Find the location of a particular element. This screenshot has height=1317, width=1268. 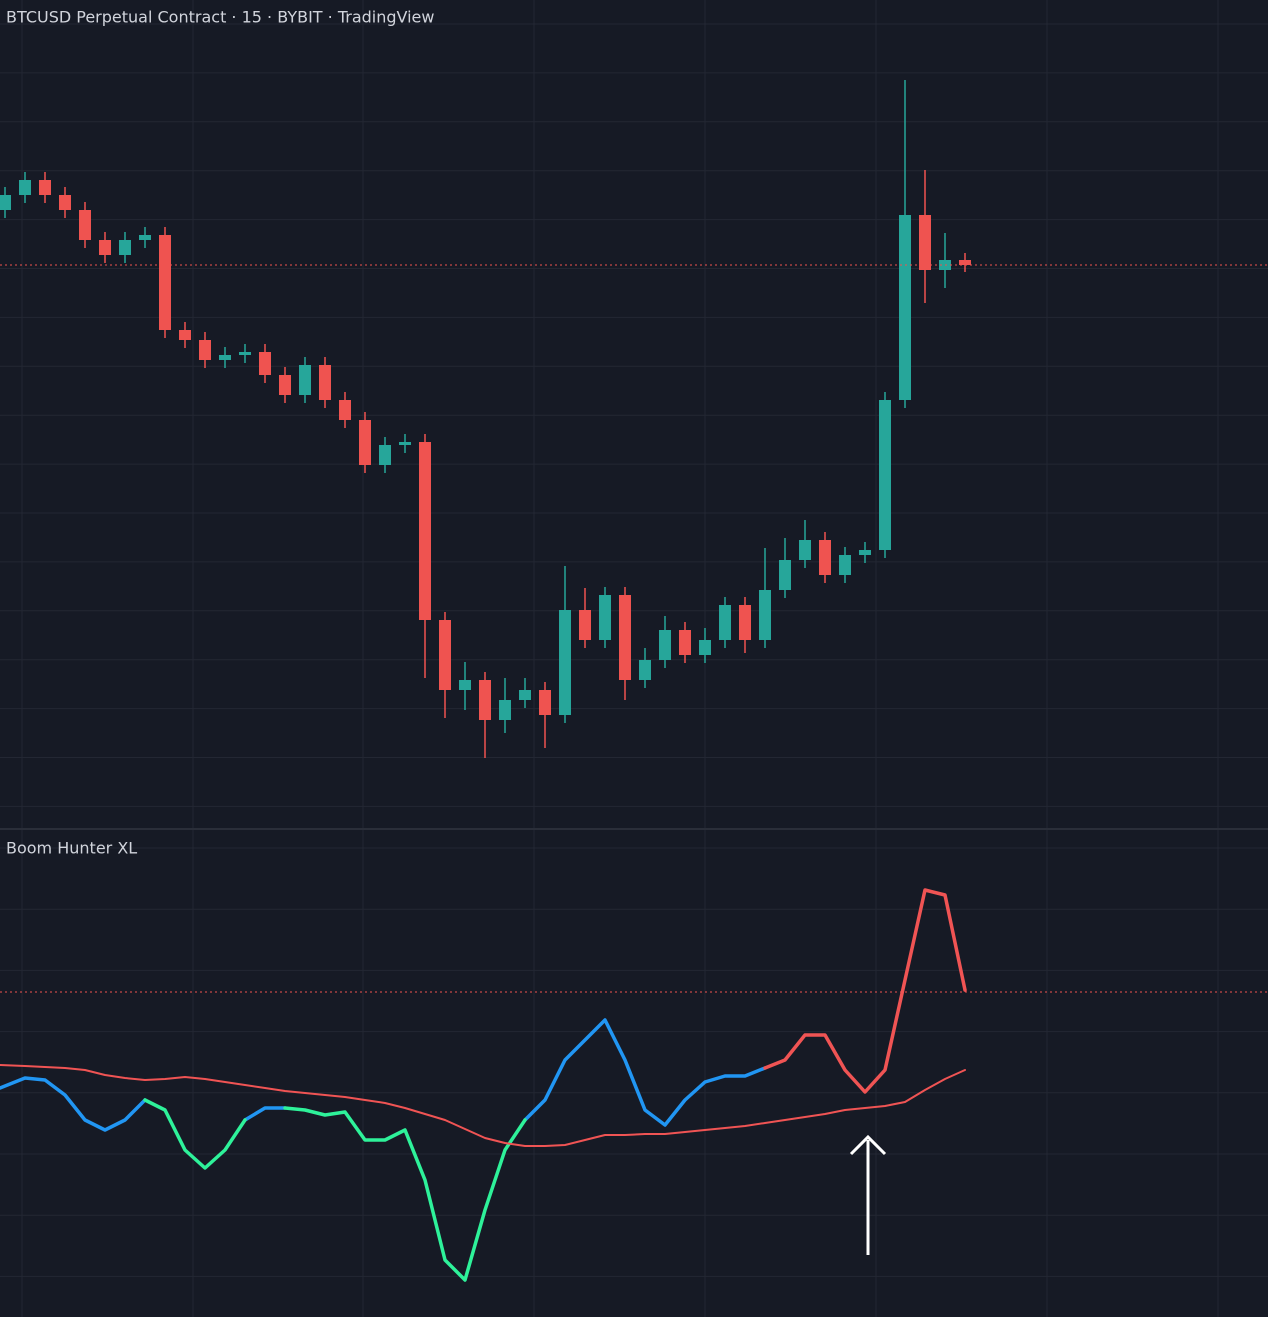

signal-line is located at coordinates (483, 1105).